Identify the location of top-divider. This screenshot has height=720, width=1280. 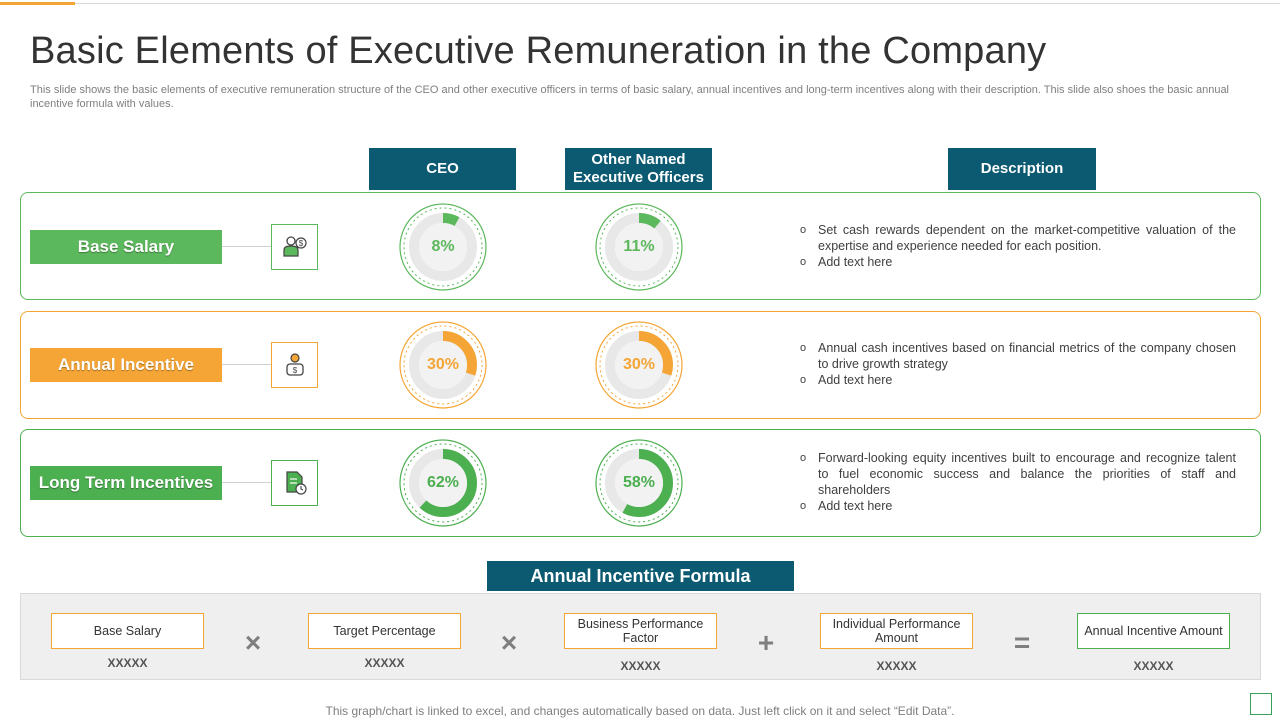
(640, 3).